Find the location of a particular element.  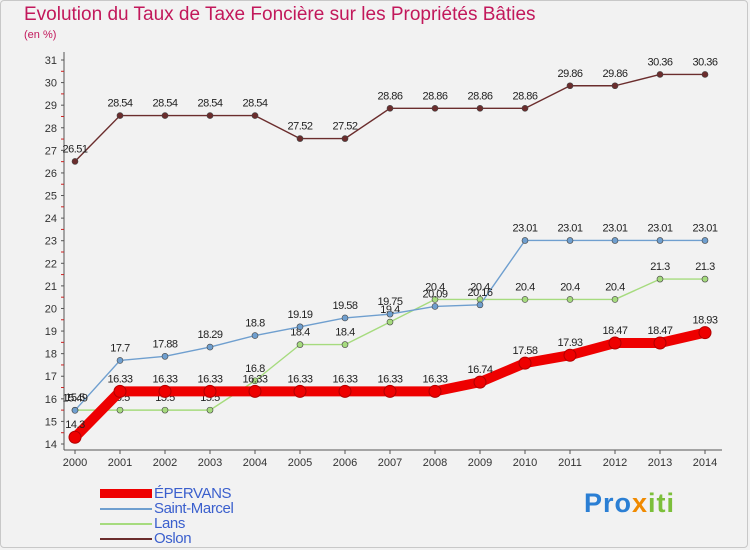

y-tick-label: 22 is located at coordinates (51, 264).